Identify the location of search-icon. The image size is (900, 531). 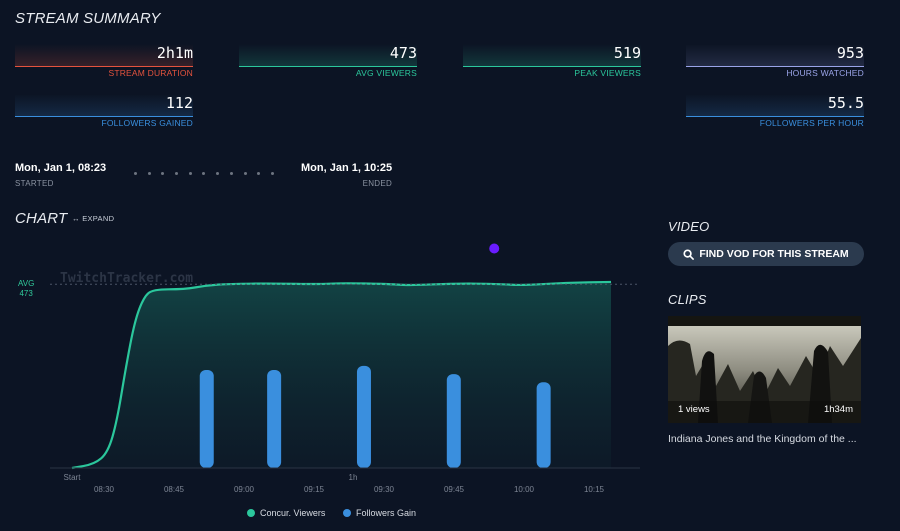
(689, 254).